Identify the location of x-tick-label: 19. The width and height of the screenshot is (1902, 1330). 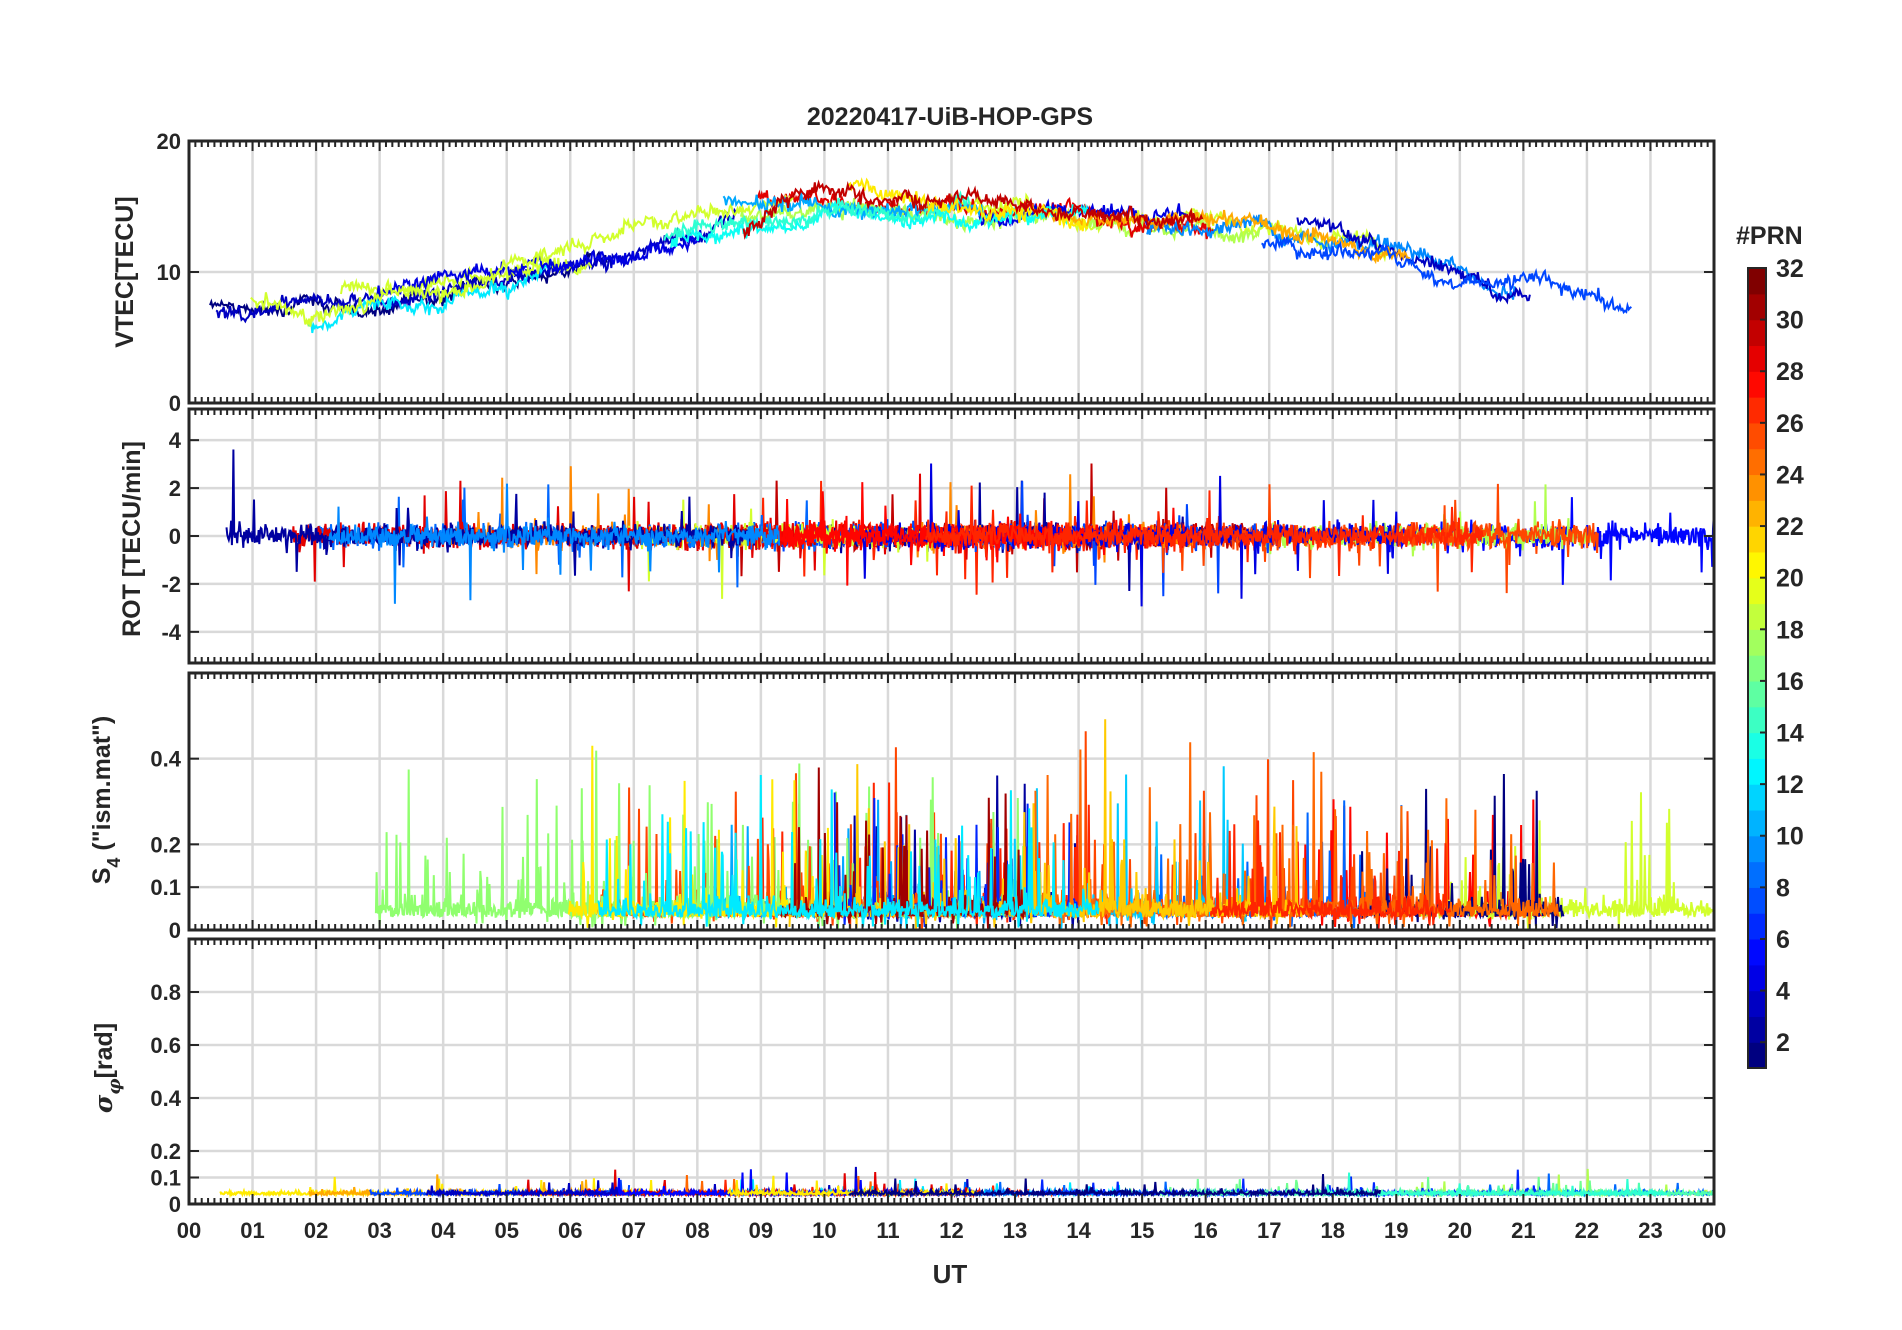
(1396, 1230).